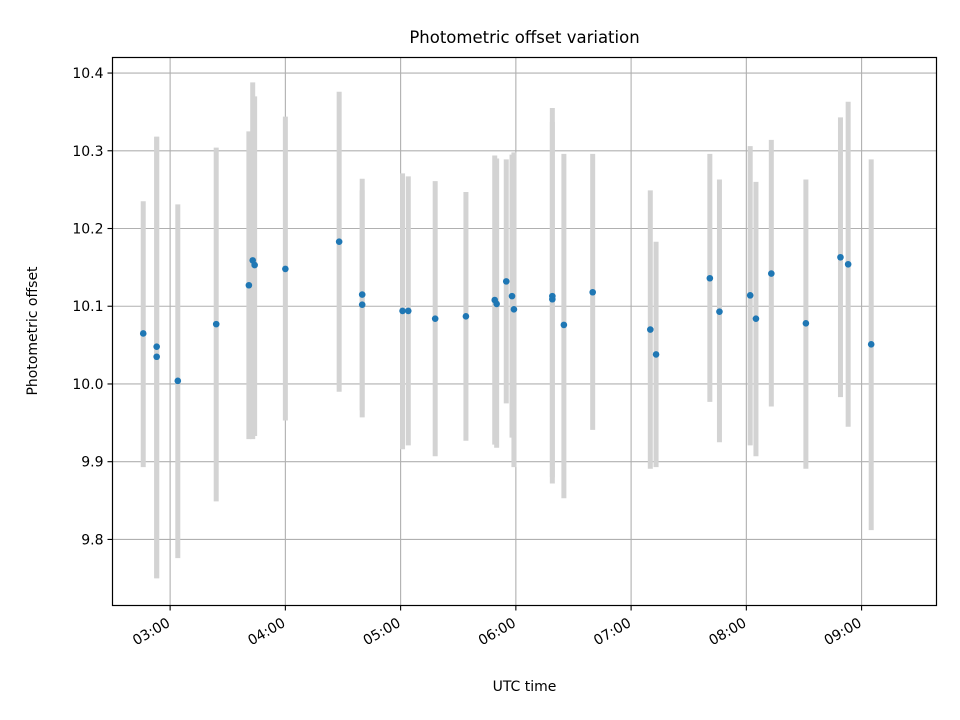  Describe the element at coordinates (87, 307) in the screenshot. I see `y-tick-label: 10.1` at that location.